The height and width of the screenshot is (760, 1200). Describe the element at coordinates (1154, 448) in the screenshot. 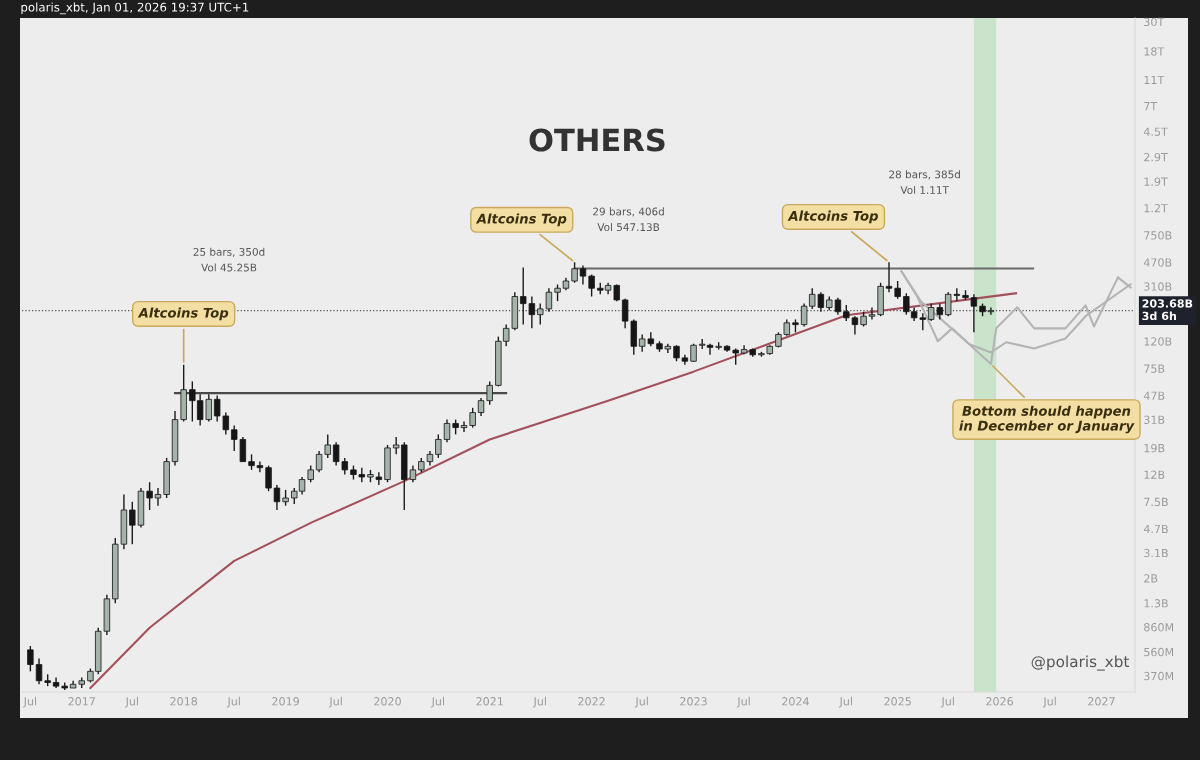

I see `y-tick-label: 19B` at that location.